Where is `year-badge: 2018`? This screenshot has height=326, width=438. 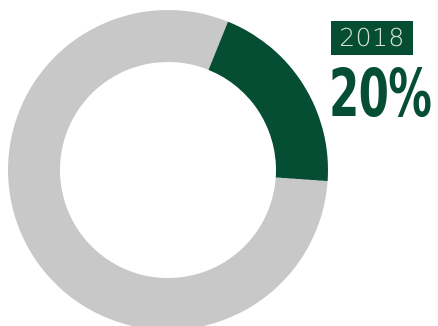 year-badge: 2018 is located at coordinates (372, 38).